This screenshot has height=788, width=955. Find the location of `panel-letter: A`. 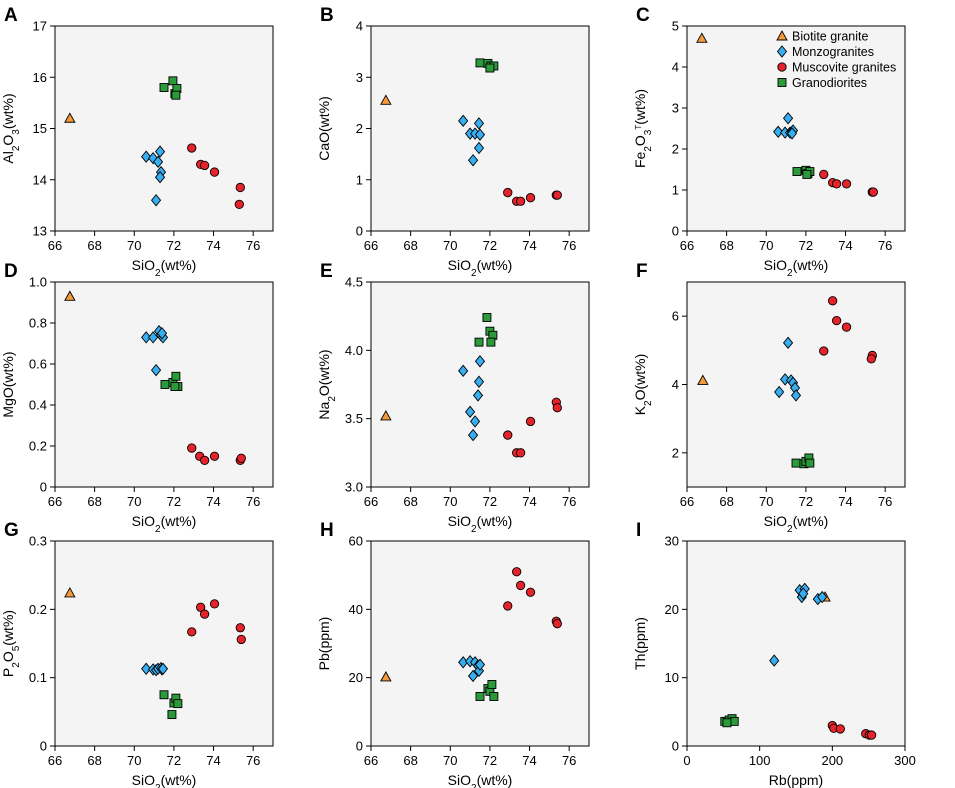

panel-letter: A is located at coordinates (11, 15).